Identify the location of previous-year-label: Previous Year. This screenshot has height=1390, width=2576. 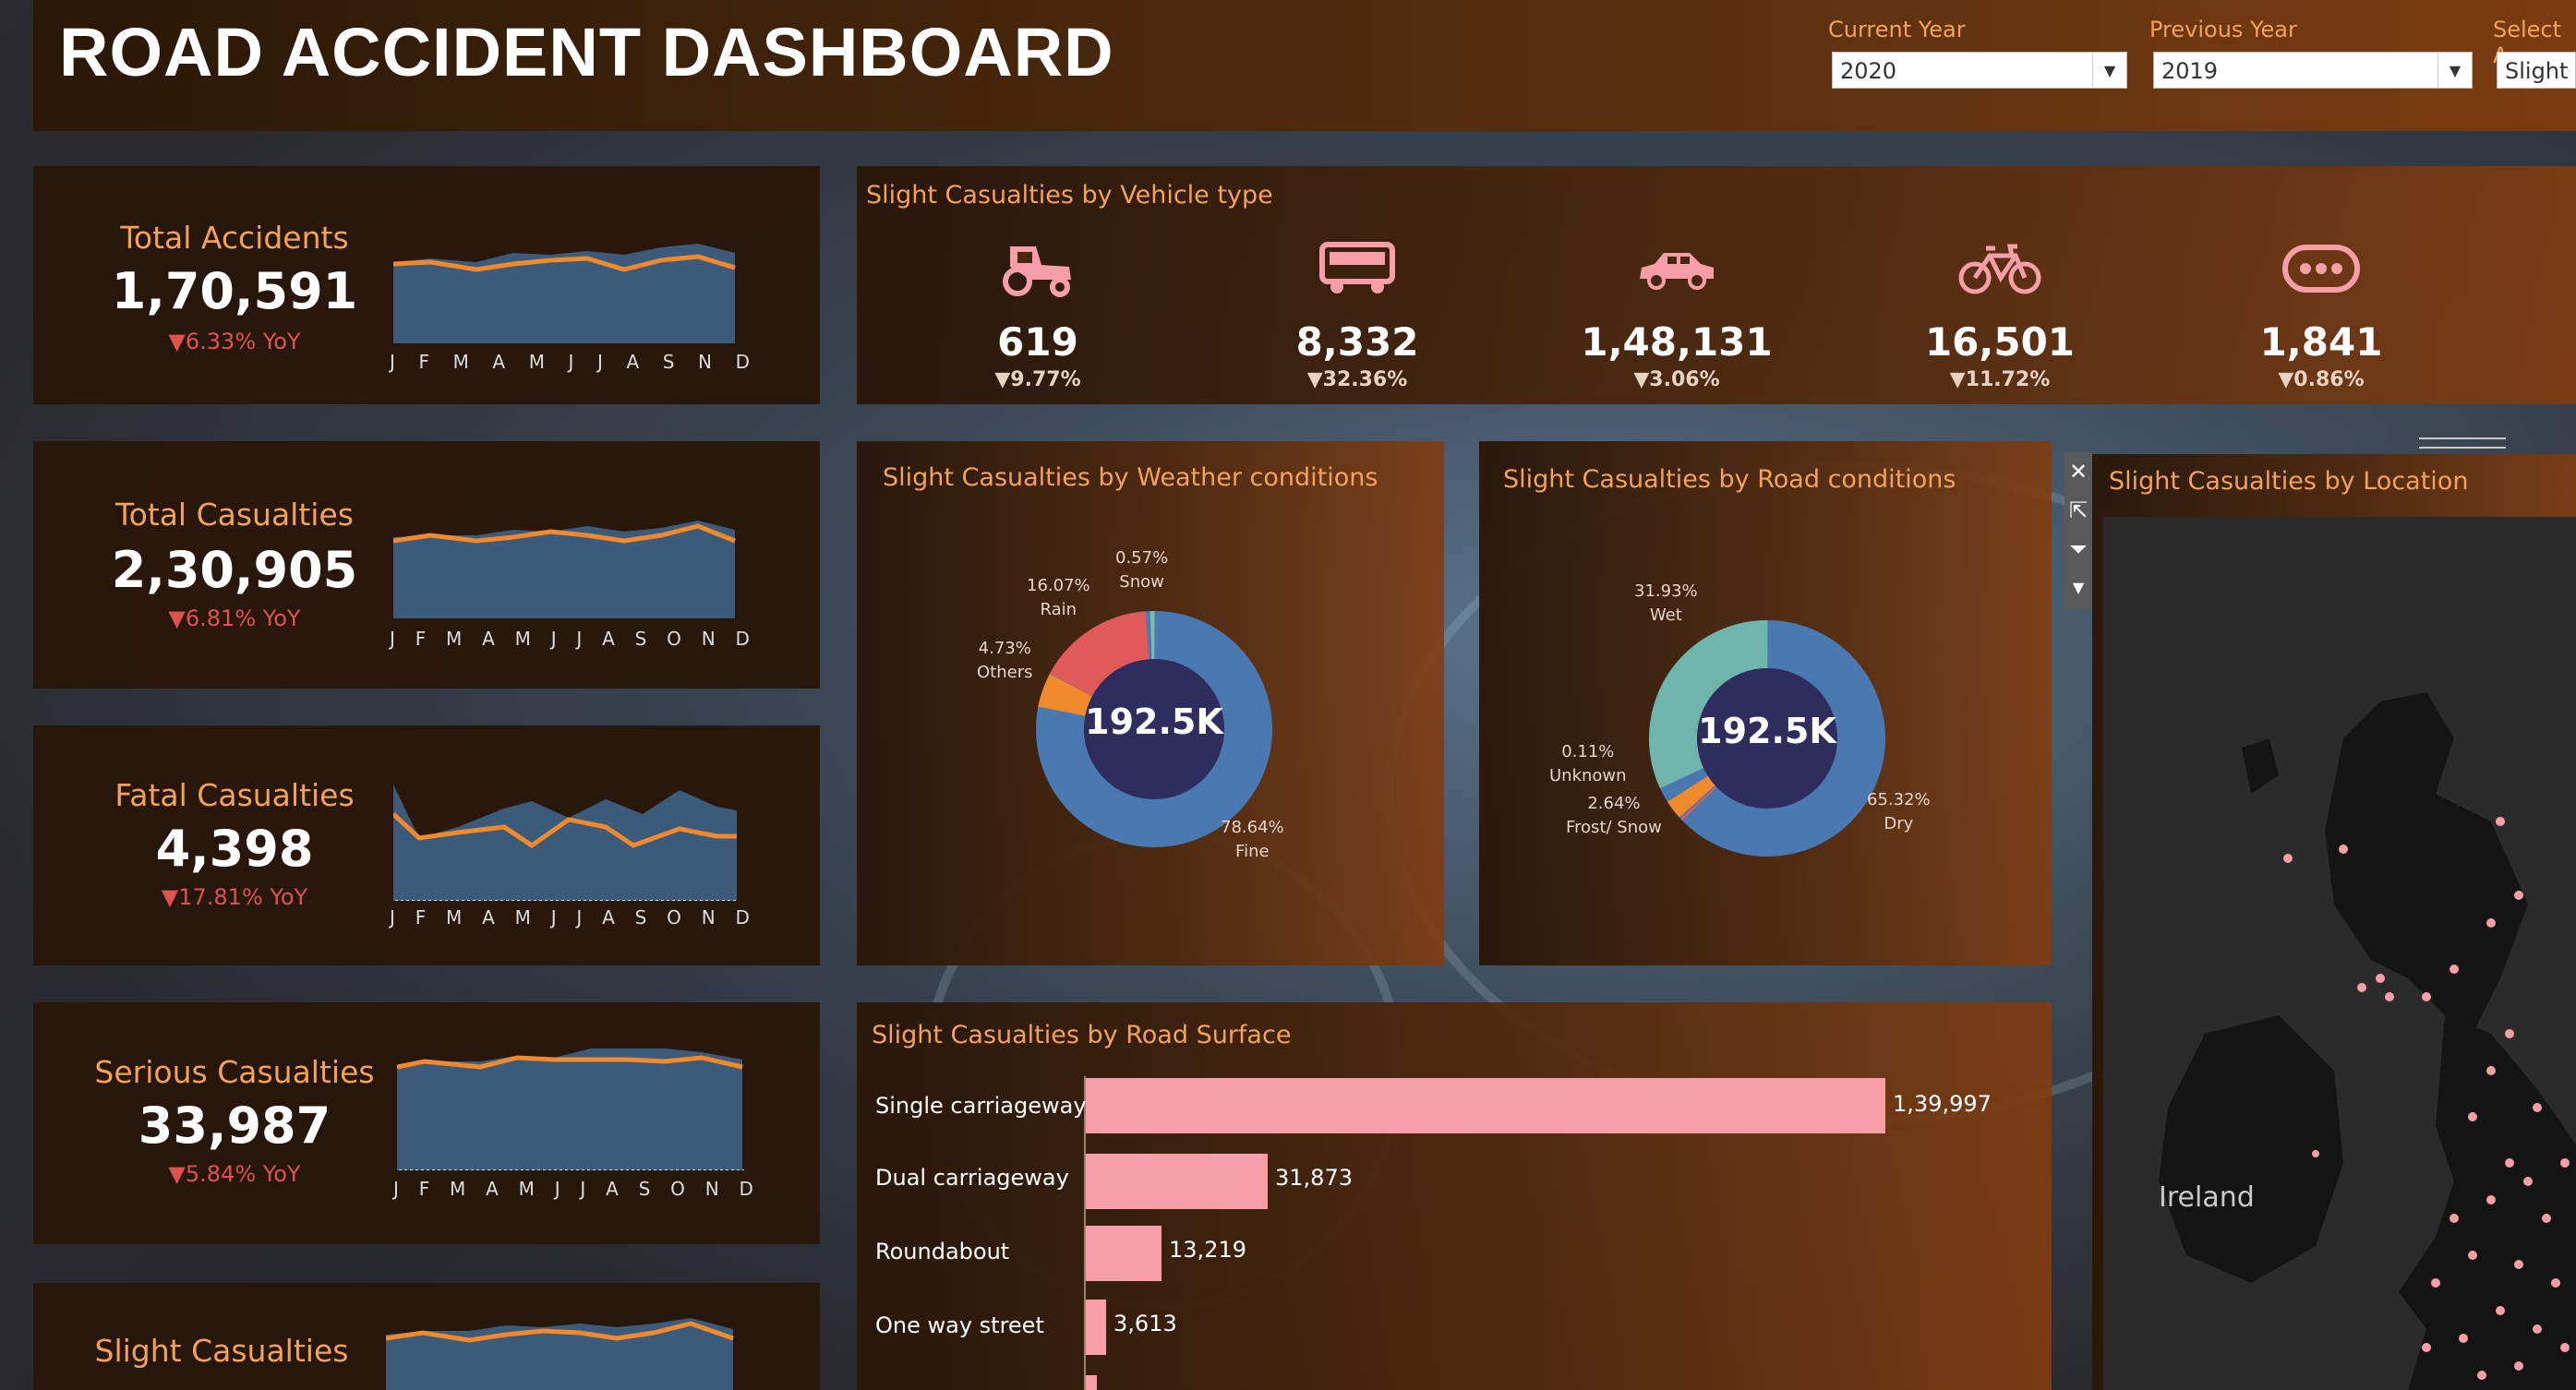
(2223, 30).